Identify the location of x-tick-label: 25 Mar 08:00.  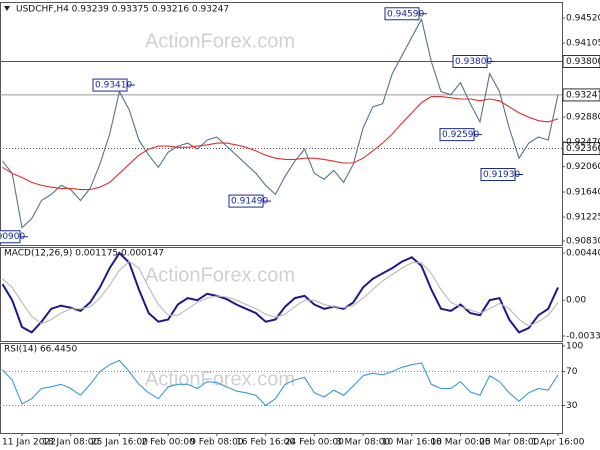
(509, 443).